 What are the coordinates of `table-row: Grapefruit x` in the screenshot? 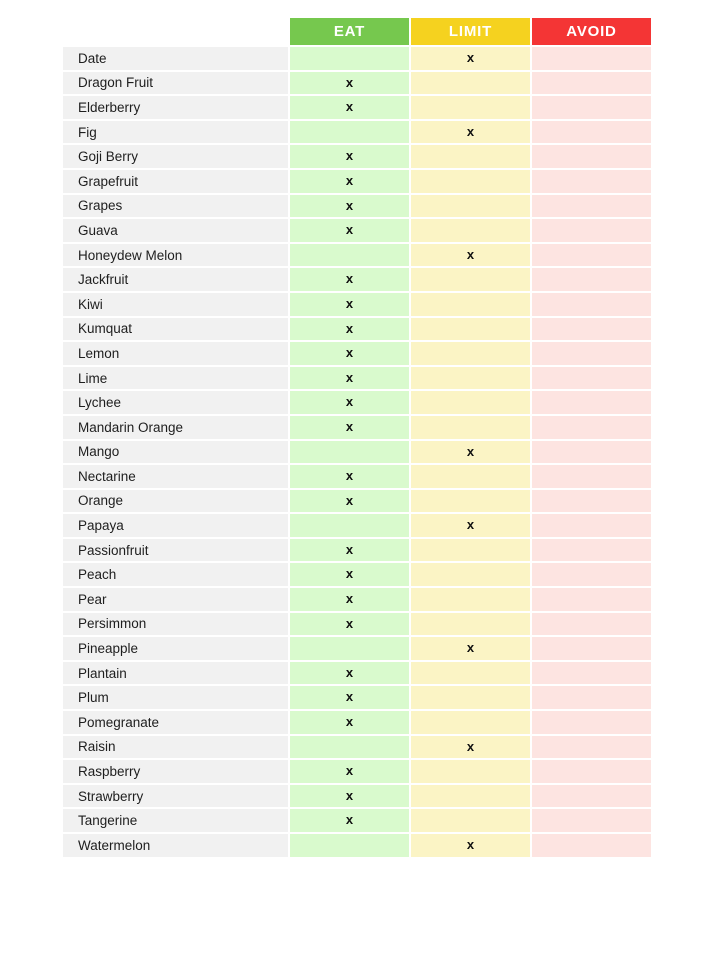 It's located at (357, 181).